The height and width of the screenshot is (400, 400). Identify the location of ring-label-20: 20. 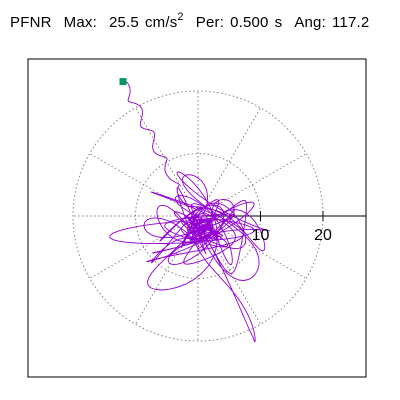
(323, 235).